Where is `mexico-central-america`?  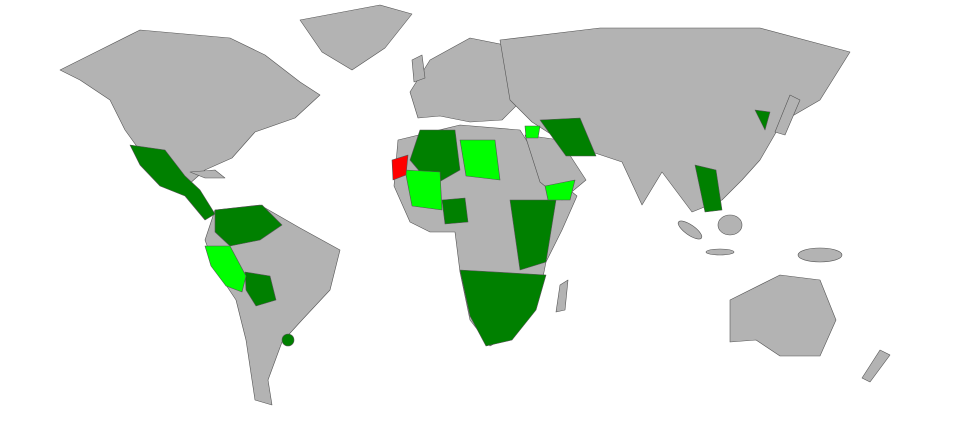
mexico-central-america is located at coordinates (172, 182).